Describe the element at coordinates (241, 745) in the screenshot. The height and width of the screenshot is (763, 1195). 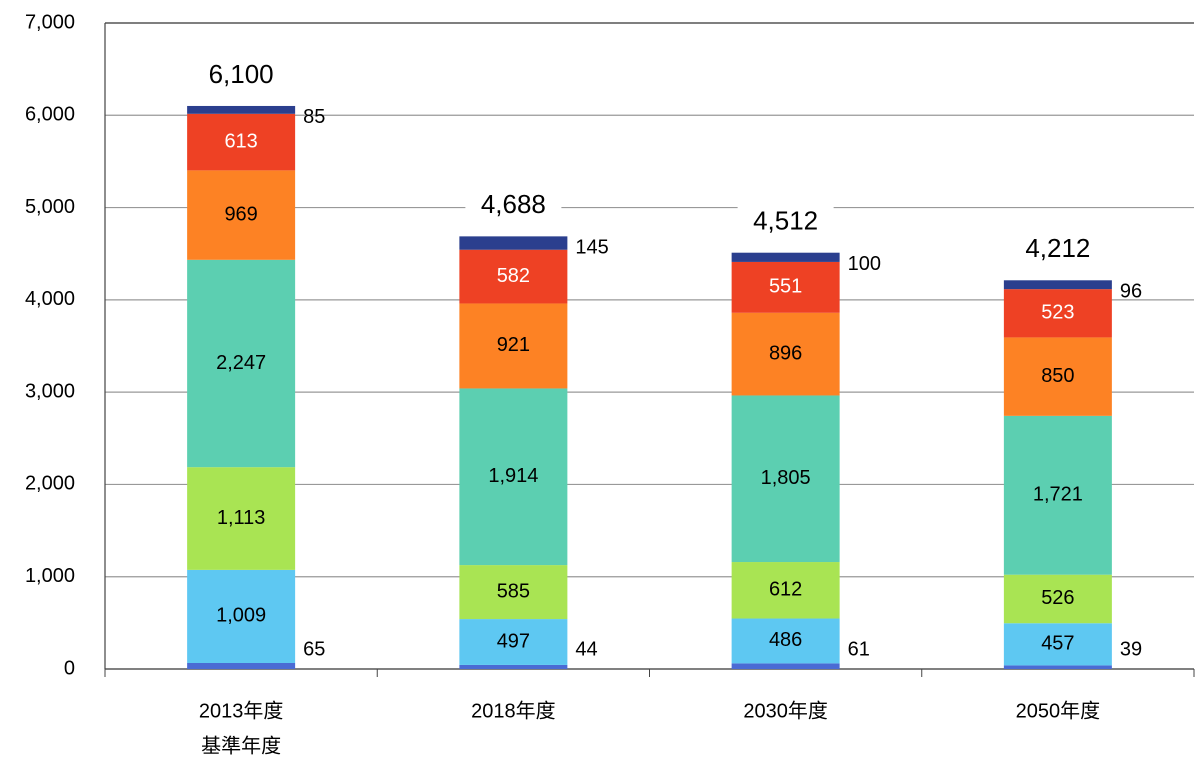
I see `x-tick-sublabel: 基準年度` at that location.